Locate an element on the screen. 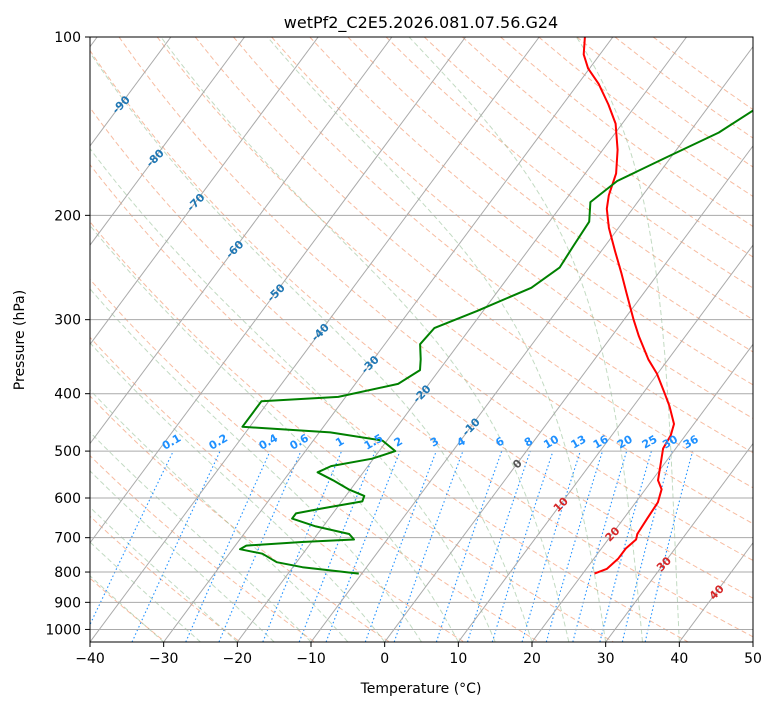 The width and height of the screenshot is (775, 708). x-axis-title: Temperature (°C) is located at coordinates (421, 689).